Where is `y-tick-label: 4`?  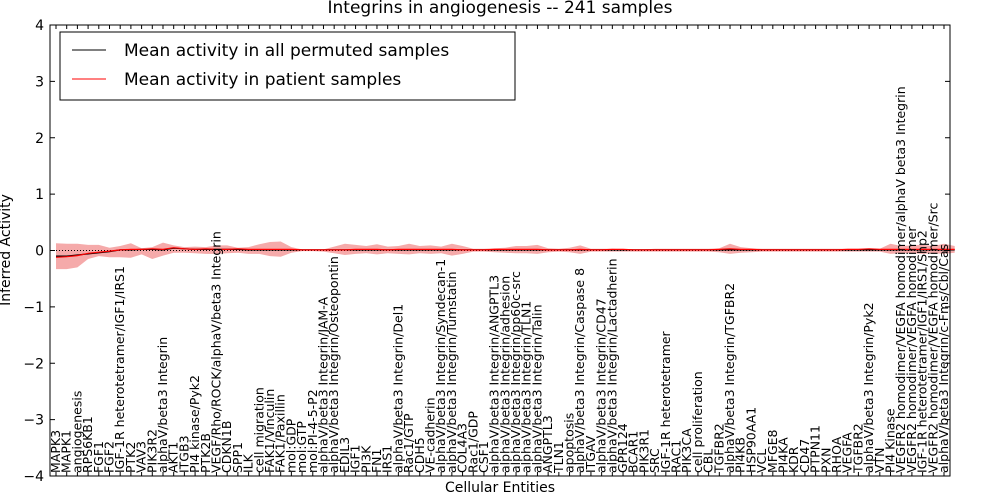 y-tick-label: 4 is located at coordinates (39, 26).